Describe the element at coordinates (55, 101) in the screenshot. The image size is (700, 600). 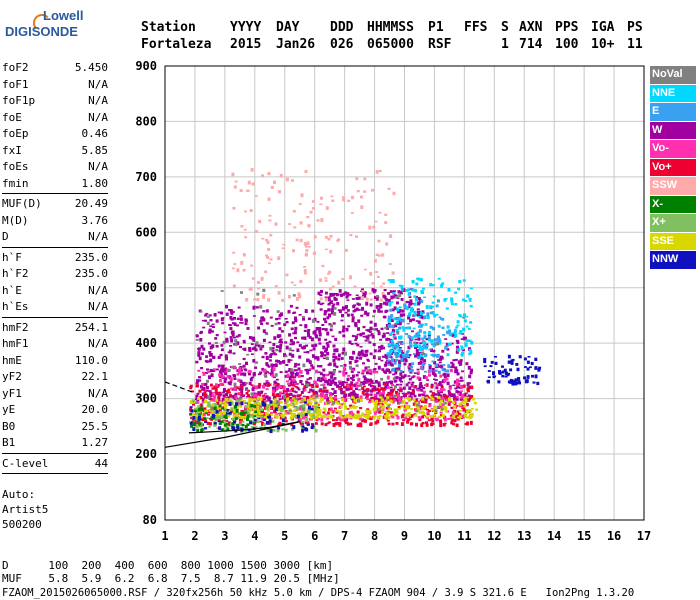
I see `param-row: foF1p N/A` at that location.